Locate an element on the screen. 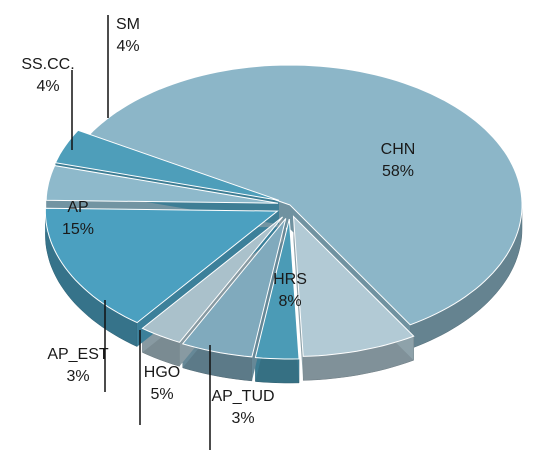  slice-label: AP is located at coordinates (77, 207).